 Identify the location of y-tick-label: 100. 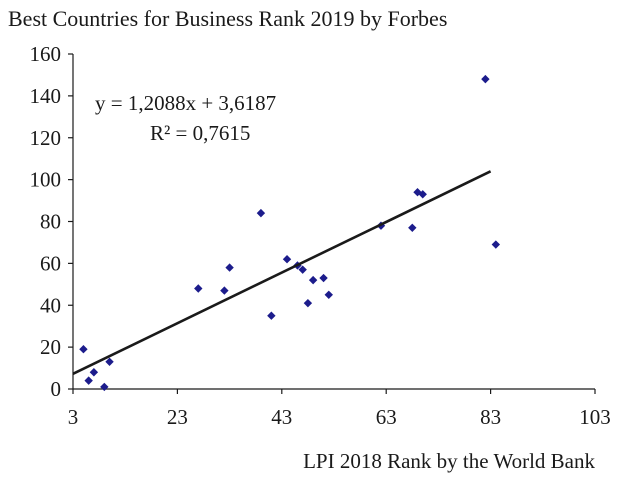
(46, 180).